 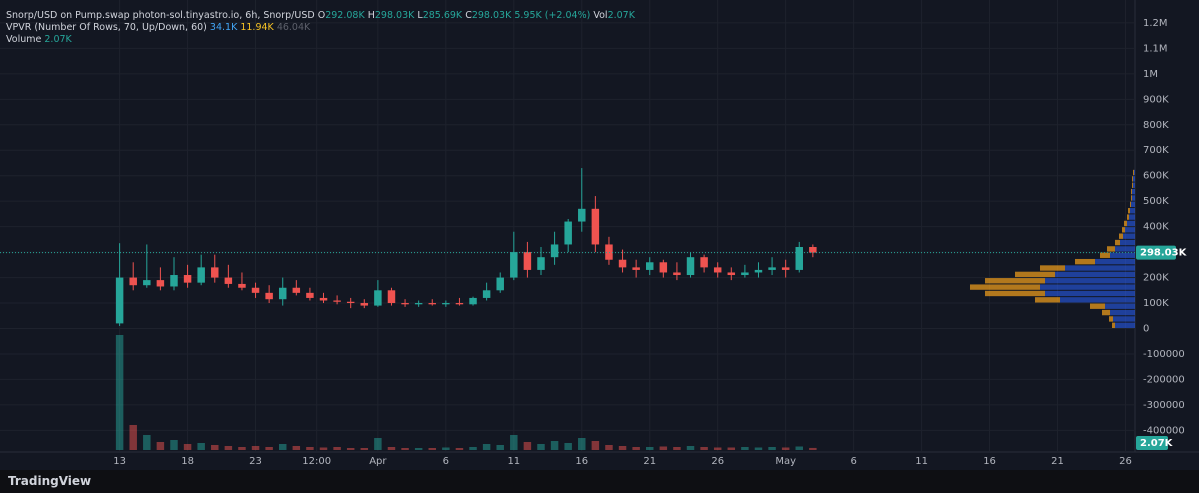 What do you see at coordinates (717, 461) in the screenshot?
I see `x-tick-label: 26` at bounding box center [717, 461].